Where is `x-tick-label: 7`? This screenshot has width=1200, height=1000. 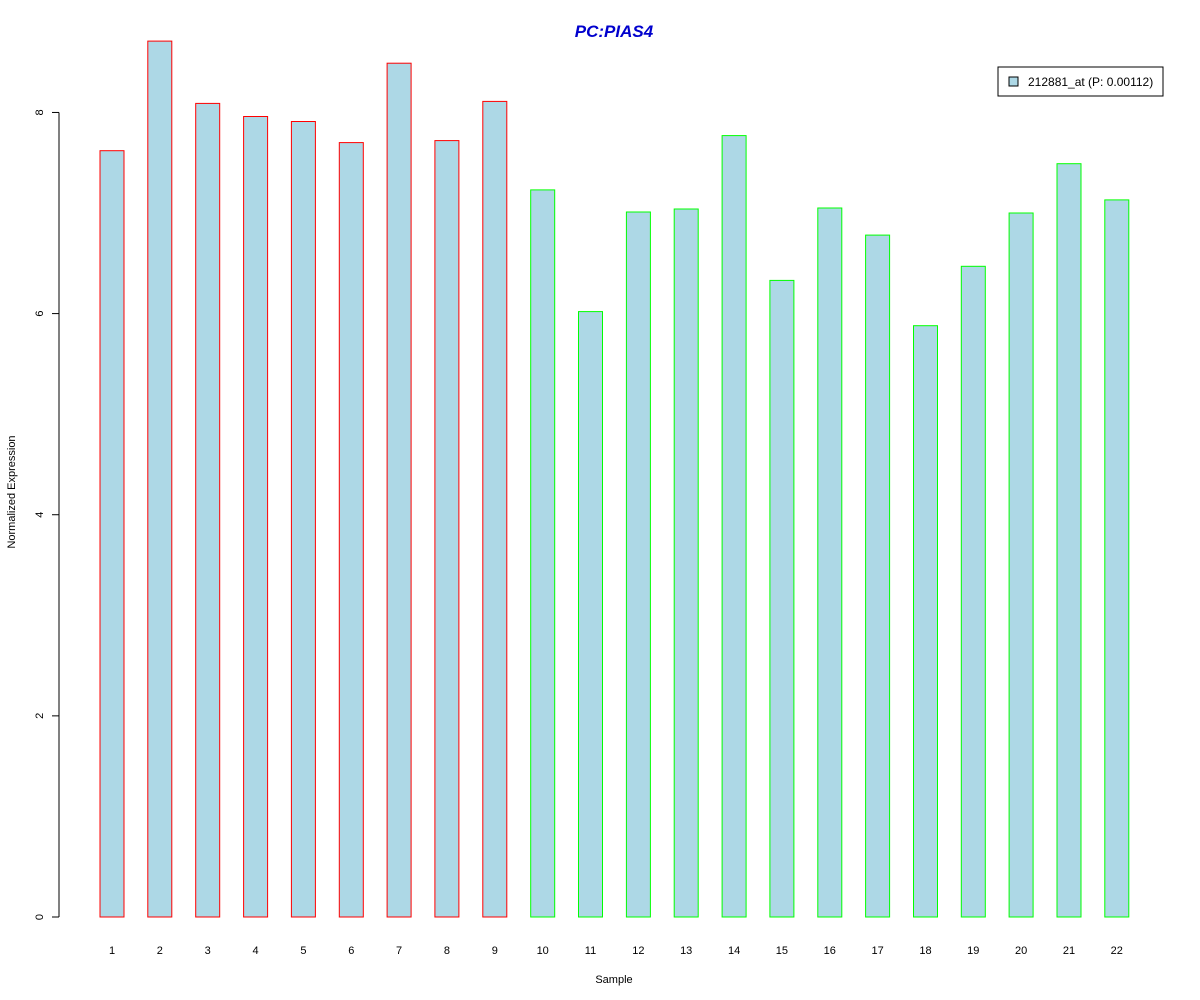 x-tick-label: 7 is located at coordinates (399, 951).